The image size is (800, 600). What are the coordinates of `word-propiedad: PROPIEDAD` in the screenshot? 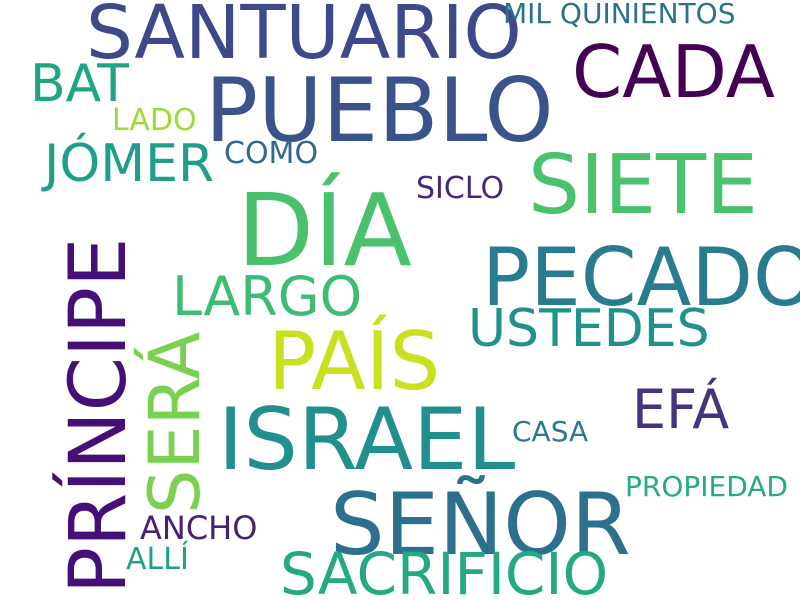 It's located at (706, 486).